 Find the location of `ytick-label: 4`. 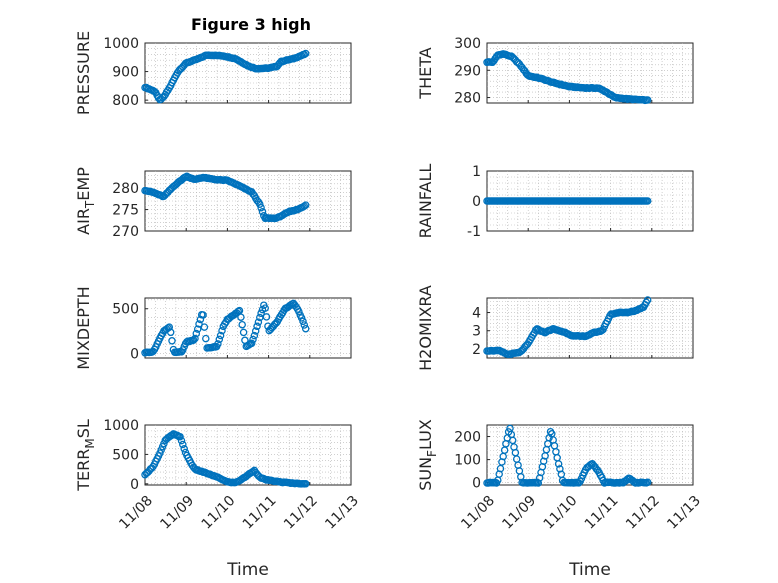

ytick-label: 4 is located at coordinates (476, 314).